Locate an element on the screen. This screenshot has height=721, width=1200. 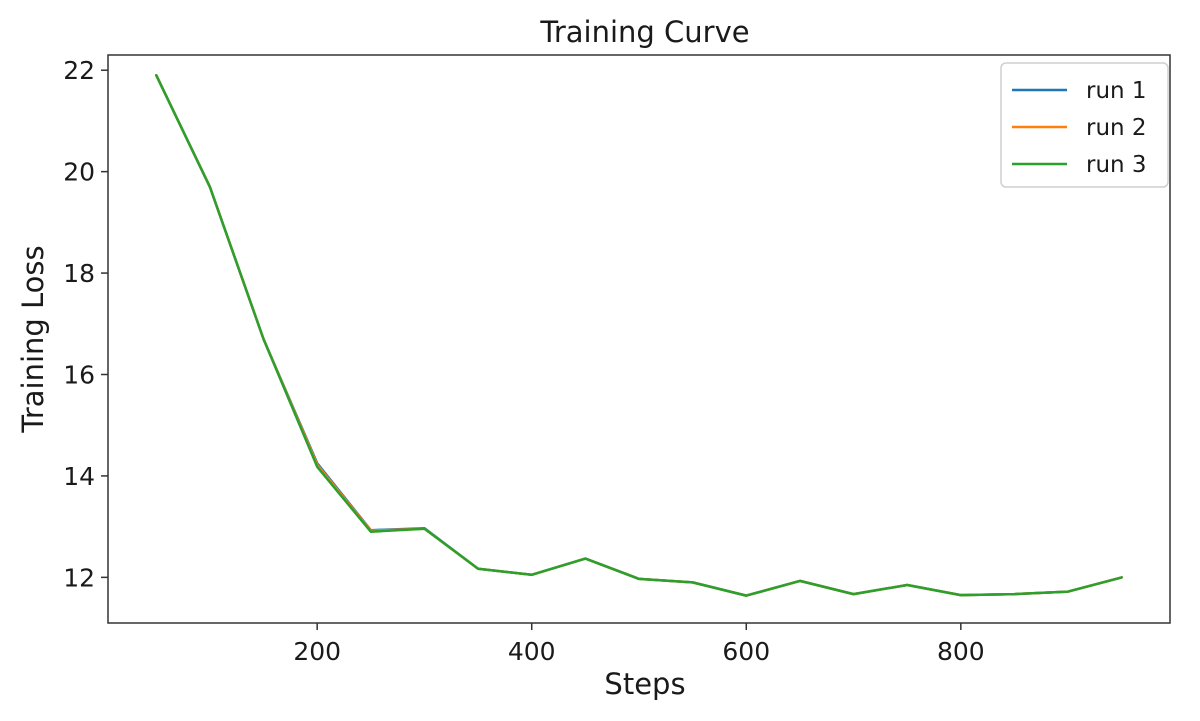
legend-label-run-2: run 2 is located at coordinates (1116, 128).